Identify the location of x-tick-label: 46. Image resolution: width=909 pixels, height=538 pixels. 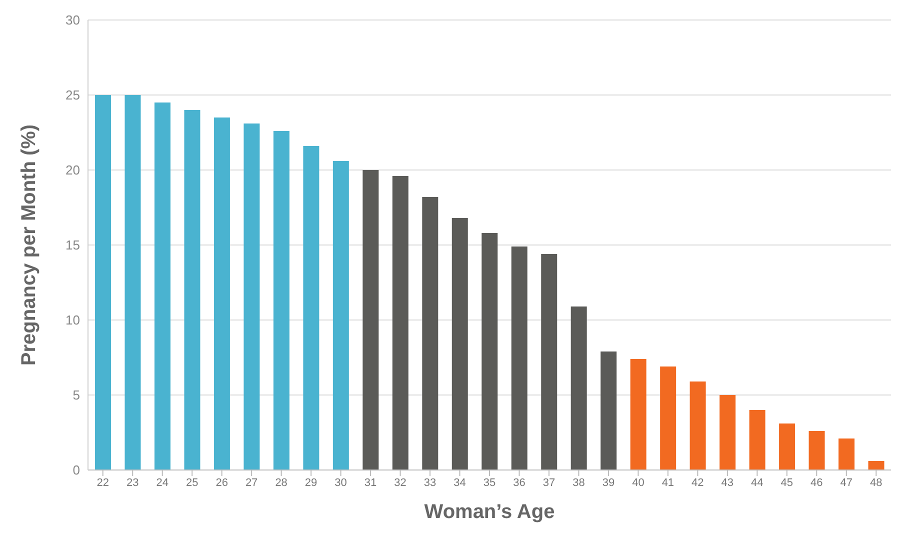
(816, 482).